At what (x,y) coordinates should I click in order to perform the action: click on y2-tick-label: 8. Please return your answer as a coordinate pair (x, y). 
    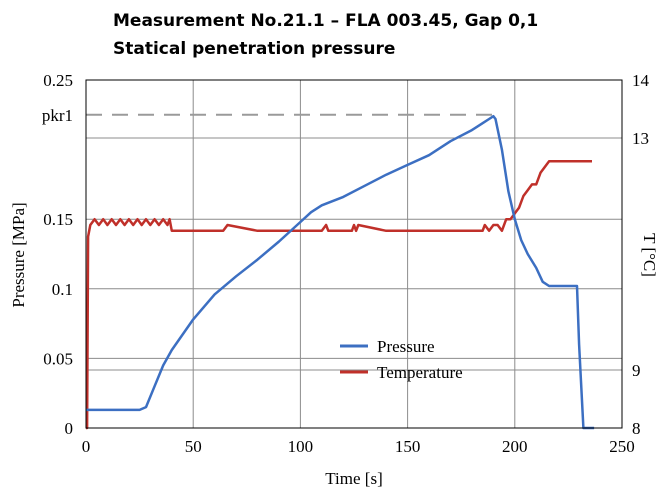
    Looking at the image, I should click on (636, 428).